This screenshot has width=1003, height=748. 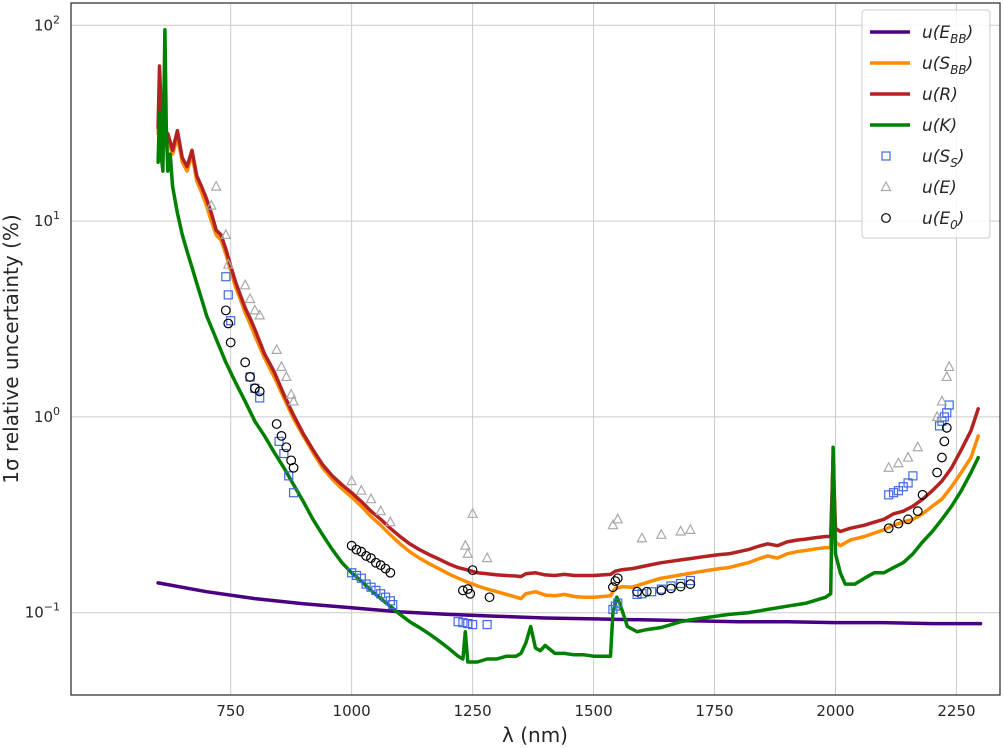 What do you see at coordinates (535, 735) in the screenshot?
I see `x-axis-title: λ (nm)` at bounding box center [535, 735].